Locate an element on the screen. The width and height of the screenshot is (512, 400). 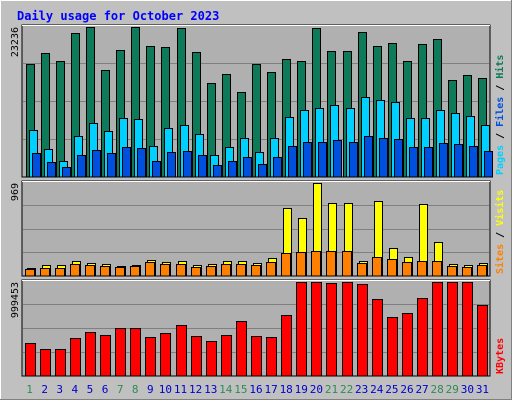
day-label-10: 10 is located at coordinates (165, 389).